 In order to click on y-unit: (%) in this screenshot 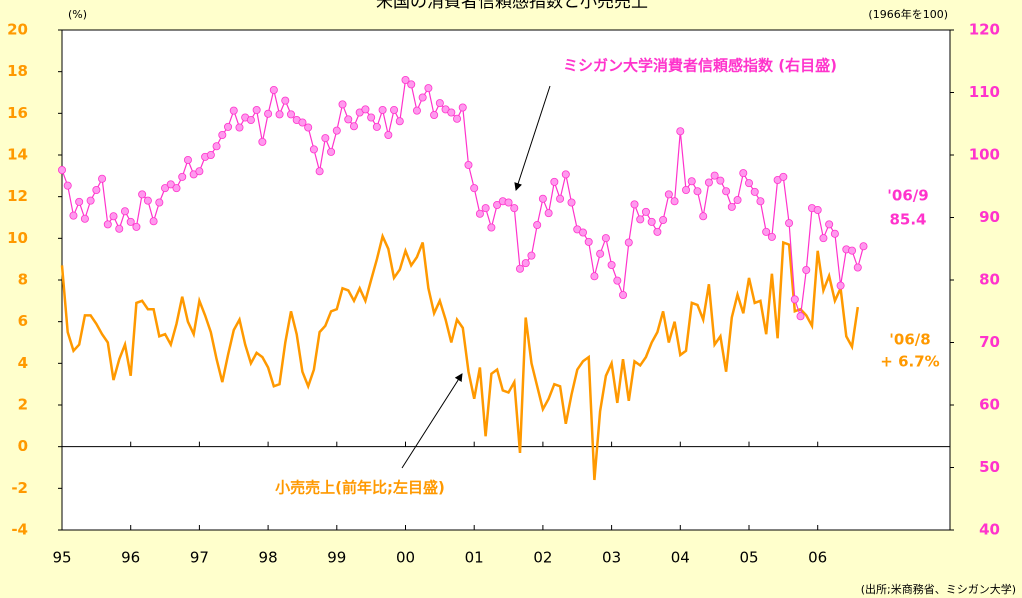, I will do `click(77, 14)`.